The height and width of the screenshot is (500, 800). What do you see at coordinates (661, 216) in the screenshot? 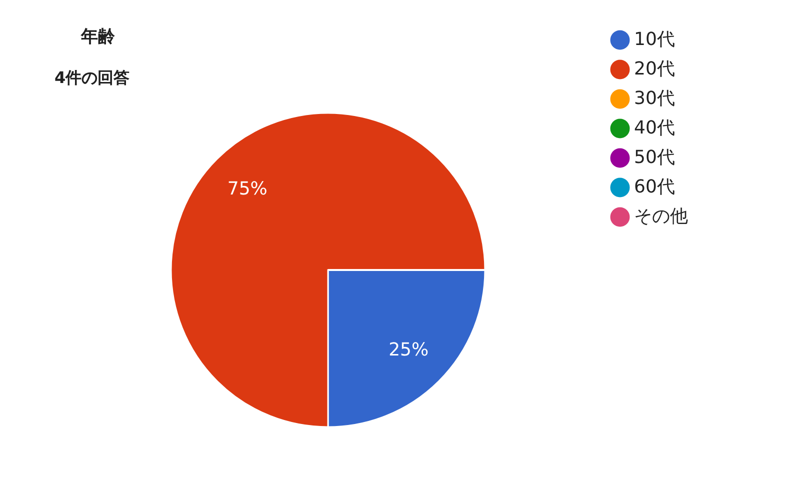
I see `legend-label: その他` at bounding box center [661, 216].